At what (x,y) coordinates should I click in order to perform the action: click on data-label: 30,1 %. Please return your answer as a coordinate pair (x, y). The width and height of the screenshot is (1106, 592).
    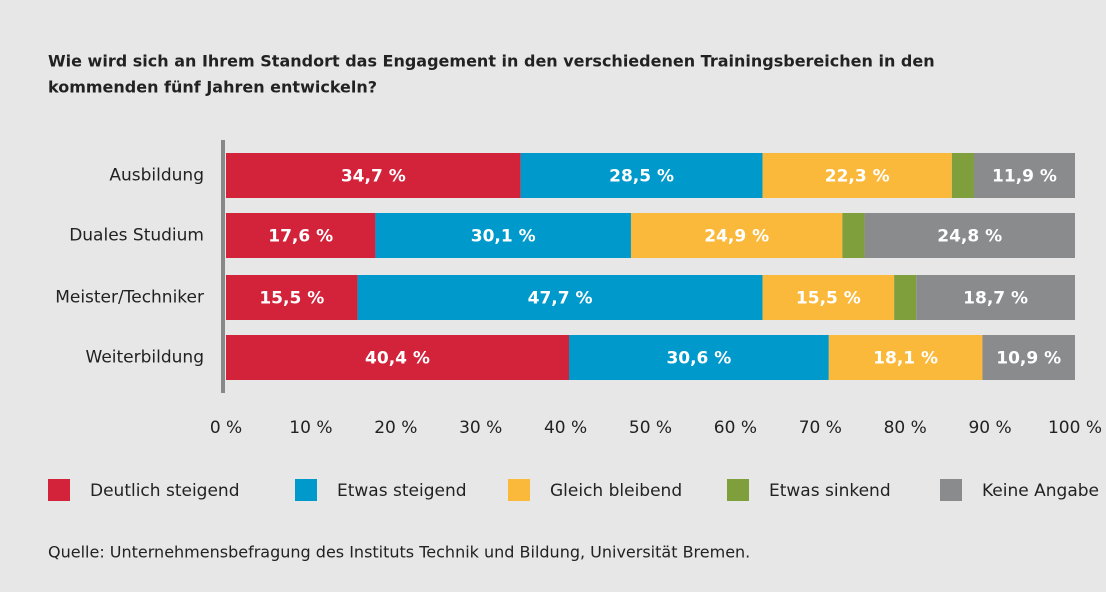
    Looking at the image, I should click on (503, 237).